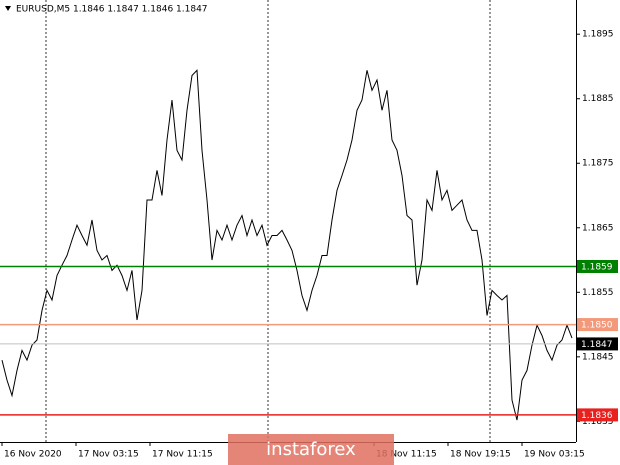 This screenshot has height=465, width=620. What do you see at coordinates (598, 422) in the screenshot?
I see `y-tick-label: 1.1835` at bounding box center [598, 422].